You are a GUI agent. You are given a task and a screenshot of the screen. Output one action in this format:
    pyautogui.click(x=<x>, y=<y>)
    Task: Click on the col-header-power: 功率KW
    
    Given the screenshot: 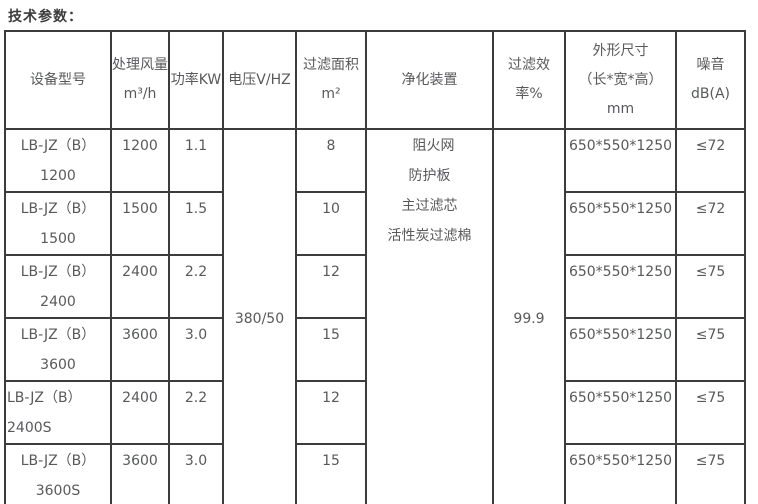 What is the action you would take?
    pyautogui.click(x=196, y=80)
    